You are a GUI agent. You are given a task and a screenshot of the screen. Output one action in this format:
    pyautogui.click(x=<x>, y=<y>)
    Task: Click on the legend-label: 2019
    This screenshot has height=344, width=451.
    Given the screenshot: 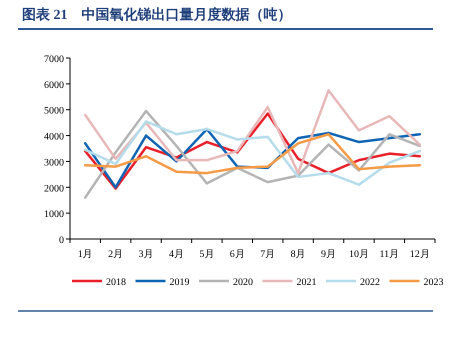 What is the action you would take?
    pyautogui.click(x=180, y=282)
    